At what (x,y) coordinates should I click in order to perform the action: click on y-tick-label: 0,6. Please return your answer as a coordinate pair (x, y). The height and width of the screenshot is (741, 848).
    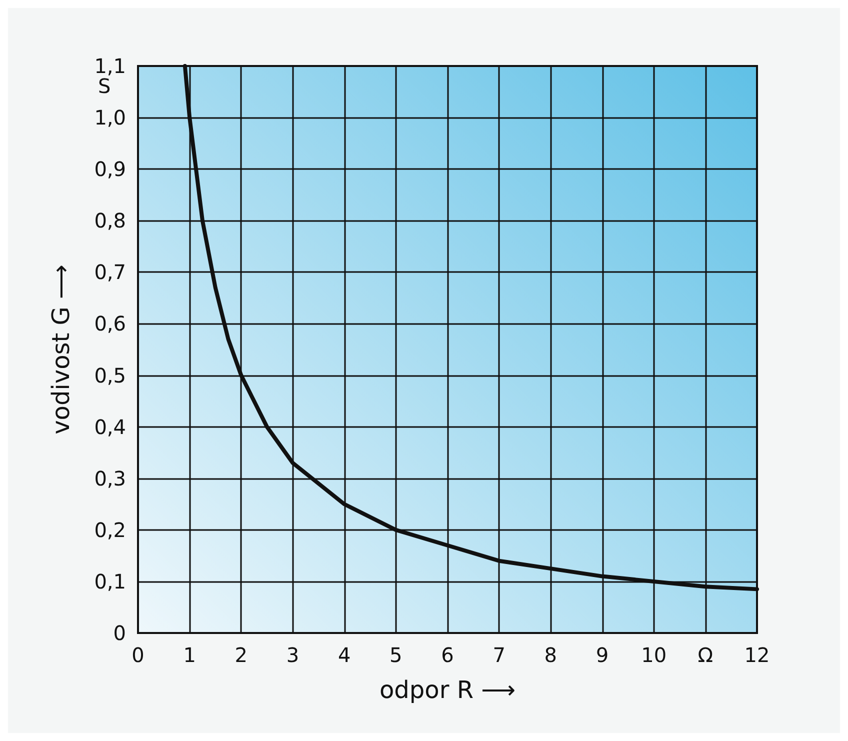
    Looking at the image, I should click on (110, 324).